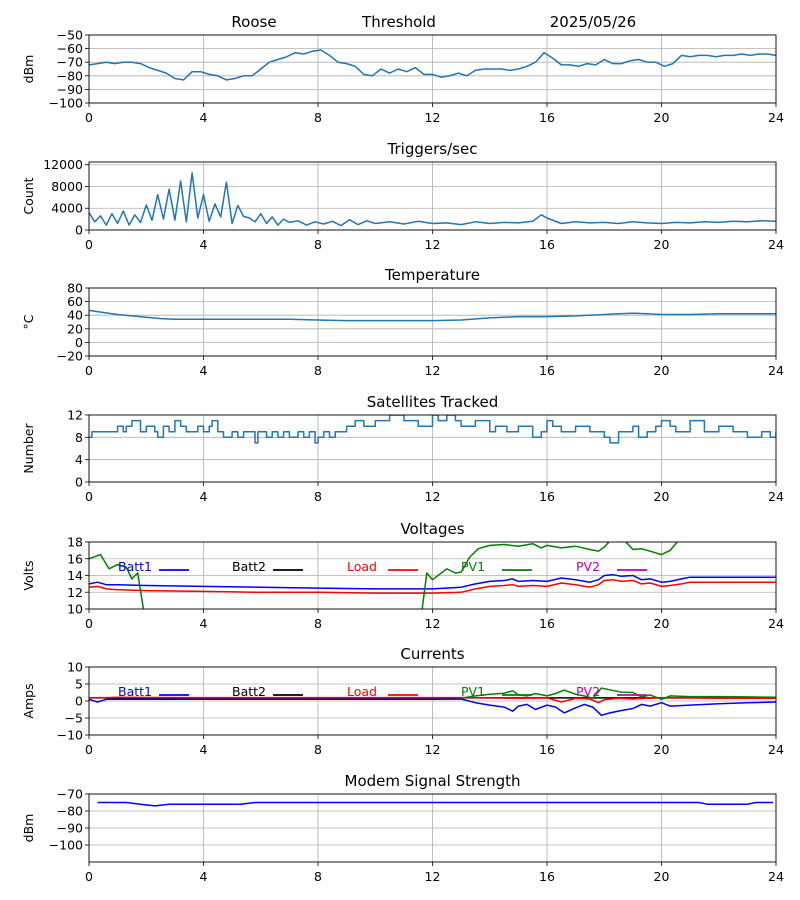  What do you see at coordinates (67, 186) in the screenshot?
I see `y-tick-label: 8000` at bounding box center [67, 186].